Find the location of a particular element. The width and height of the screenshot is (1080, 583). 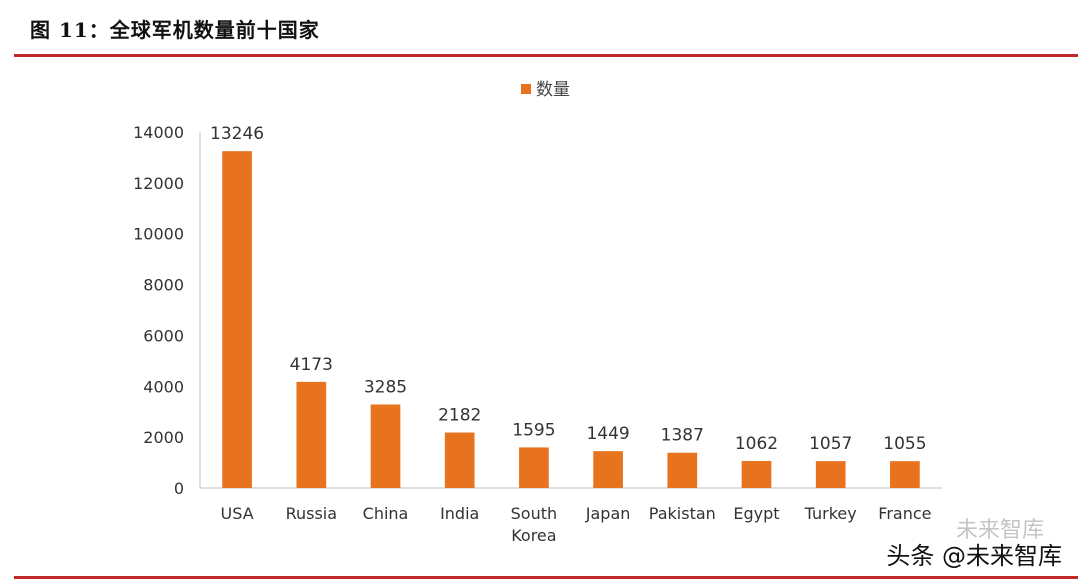

legend-label: 数量 is located at coordinates (553, 90).